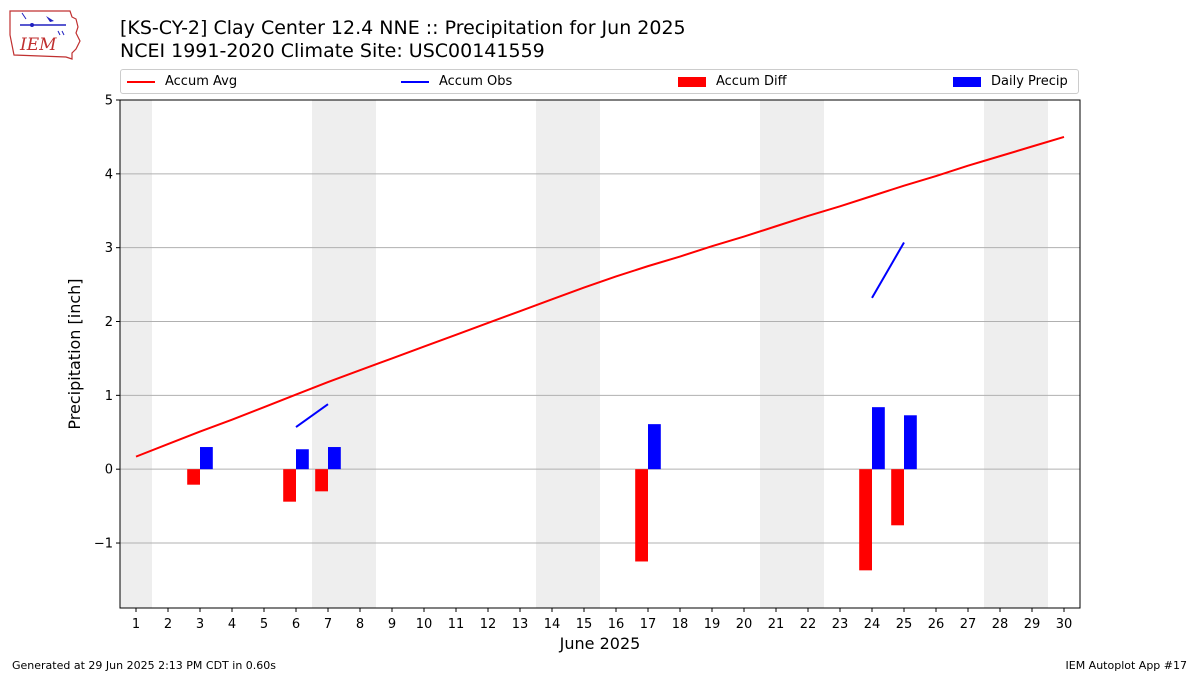  What do you see at coordinates (109, 101) in the screenshot?
I see `y-tick-label: 5` at bounding box center [109, 101].